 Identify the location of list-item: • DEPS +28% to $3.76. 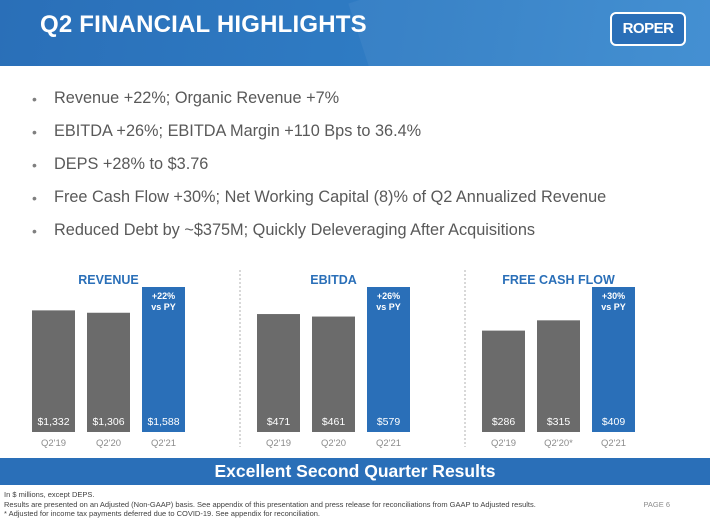
(362, 164).